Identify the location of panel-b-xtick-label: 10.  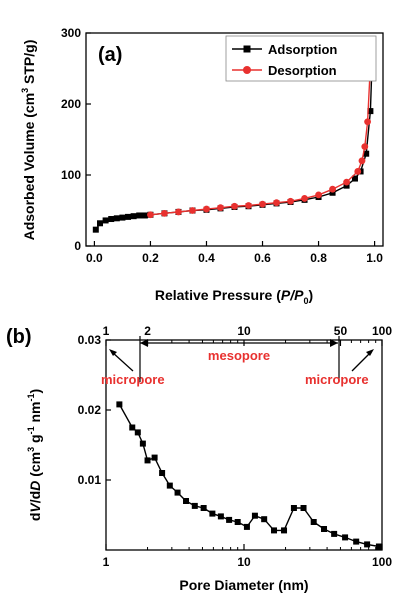
(244, 562).